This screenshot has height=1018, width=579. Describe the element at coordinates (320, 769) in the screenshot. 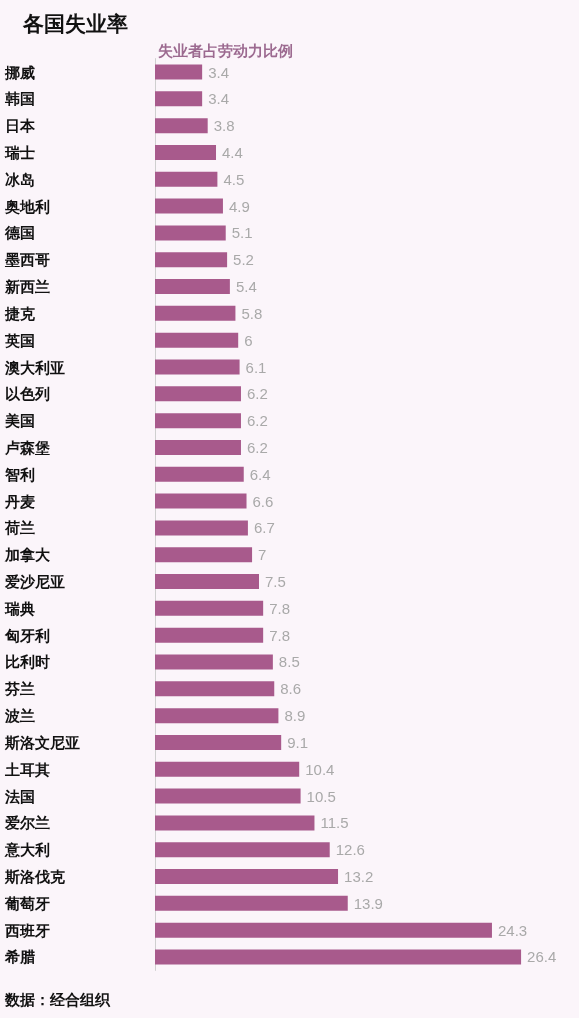

I see `data-label: 10.4` at that location.